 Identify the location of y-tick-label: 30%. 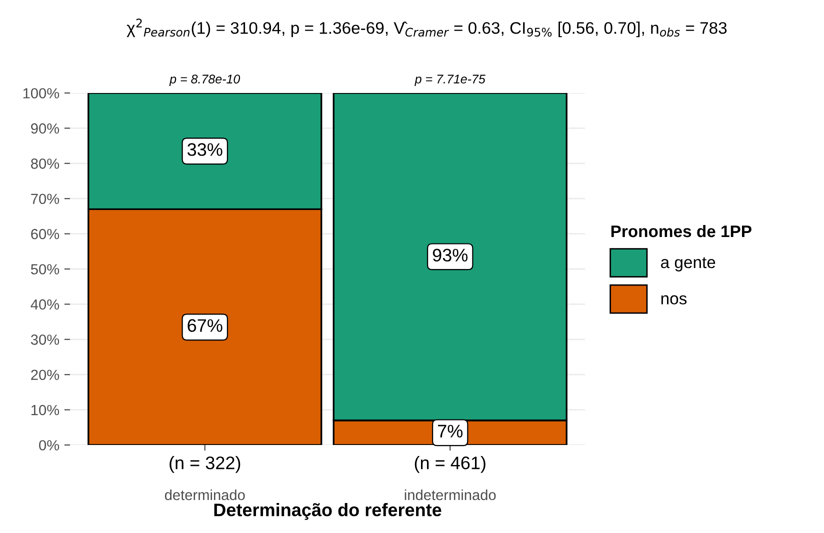
(45, 339).